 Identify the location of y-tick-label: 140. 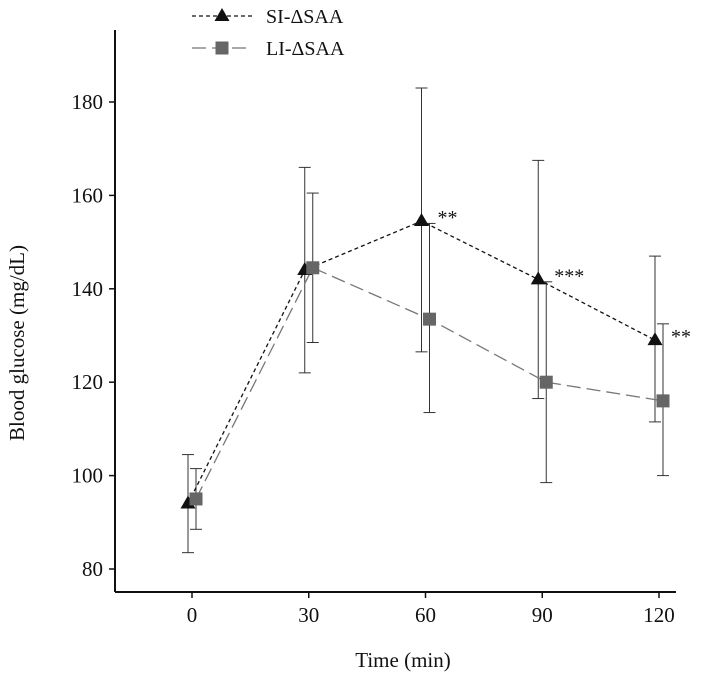
(88, 289).